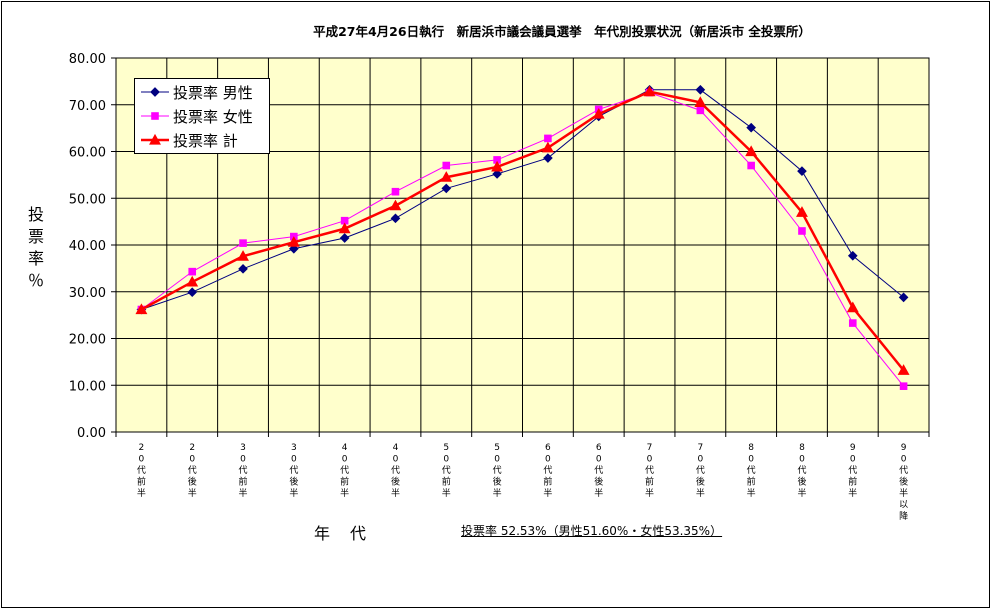  What do you see at coordinates (700, 471) in the screenshot?
I see `x-tick-label: 7 0 代後半` at bounding box center [700, 471].